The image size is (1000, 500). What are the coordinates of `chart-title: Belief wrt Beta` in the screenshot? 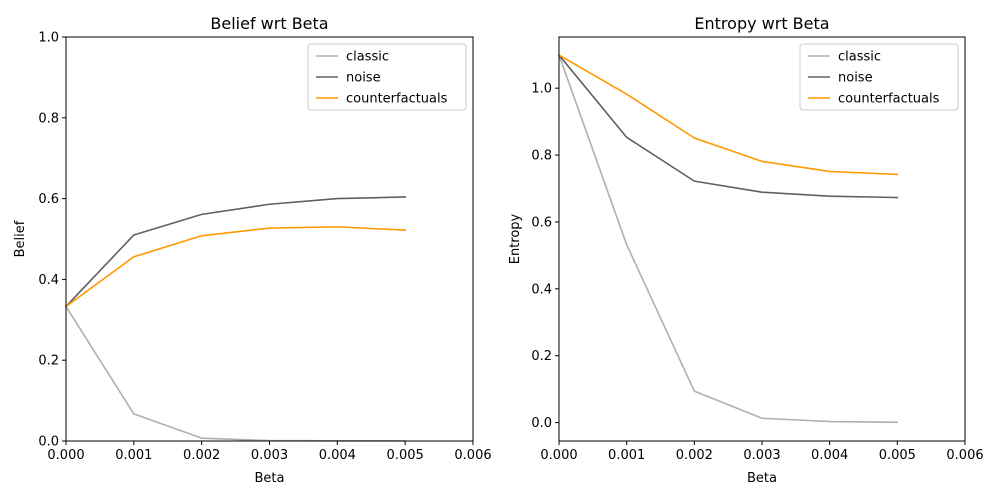 It's located at (269, 23).